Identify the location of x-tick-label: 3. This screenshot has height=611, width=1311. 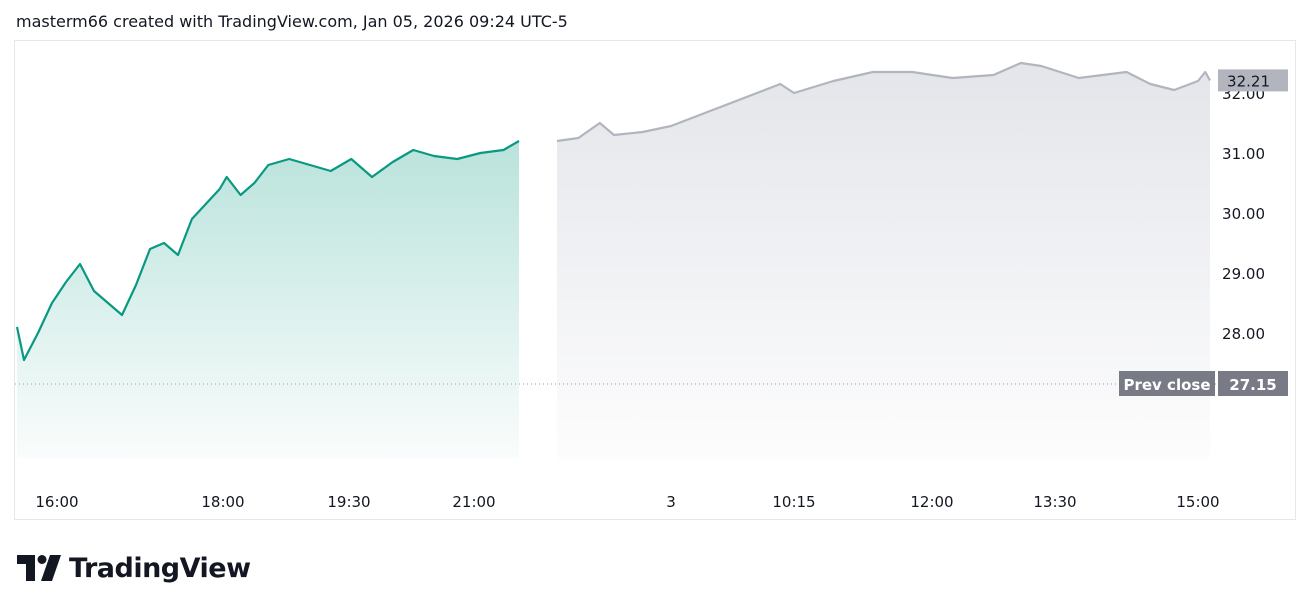
(671, 502).